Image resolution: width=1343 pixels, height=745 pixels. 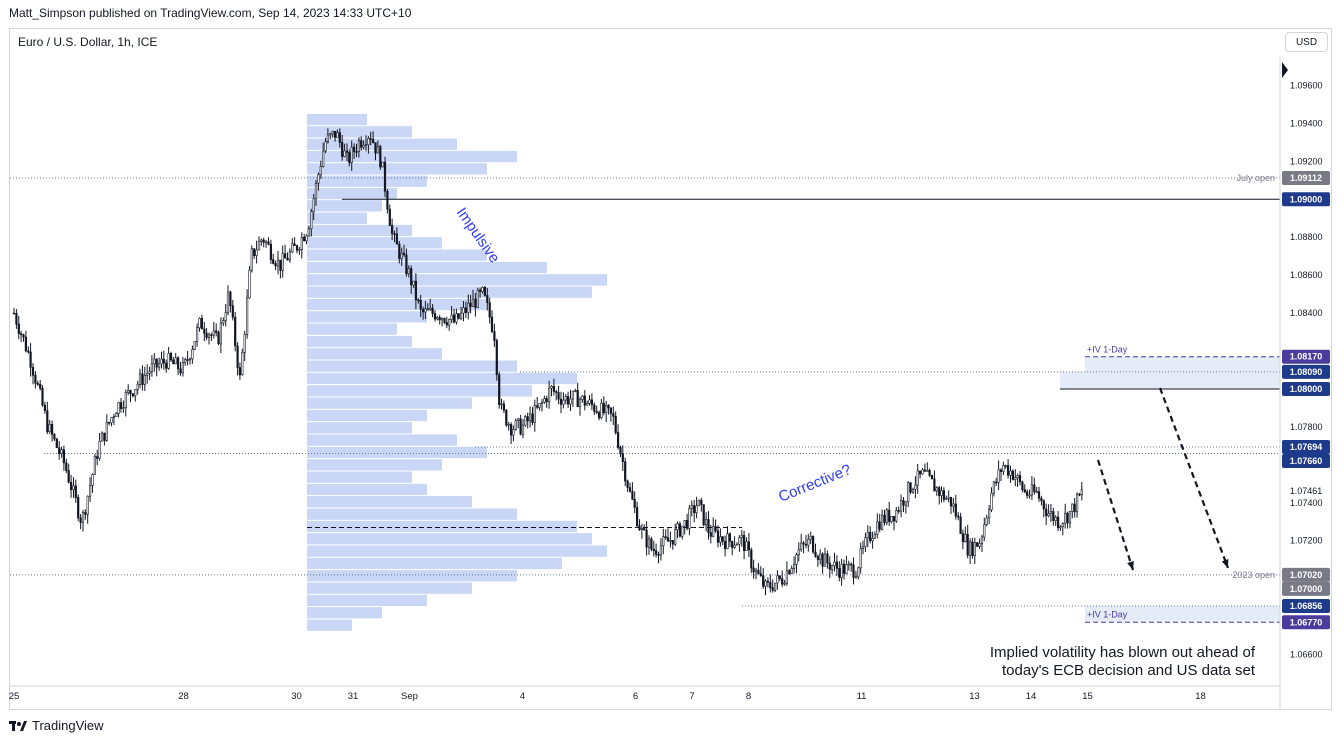 What do you see at coordinates (1306, 275) in the screenshot?
I see `price-axis-tick: 1.08600` at bounding box center [1306, 275].